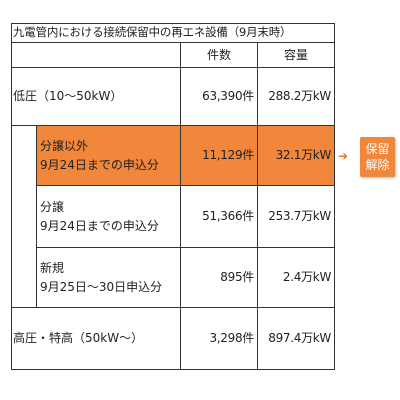 The width and height of the screenshot is (400, 400). What do you see at coordinates (296, 55) in the screenshot?
I see `capacity-header: 容量` at bounding box center [296, 55].